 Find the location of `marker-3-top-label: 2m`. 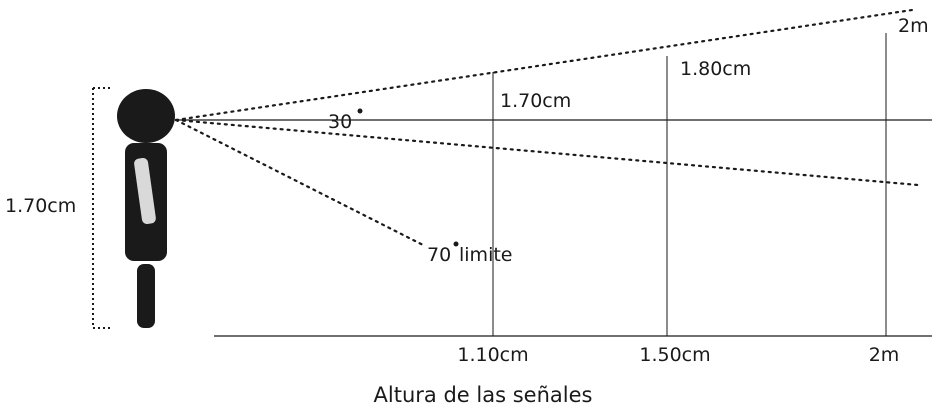

marker-3-top-label: 2m is located at coordinates (913, 26).